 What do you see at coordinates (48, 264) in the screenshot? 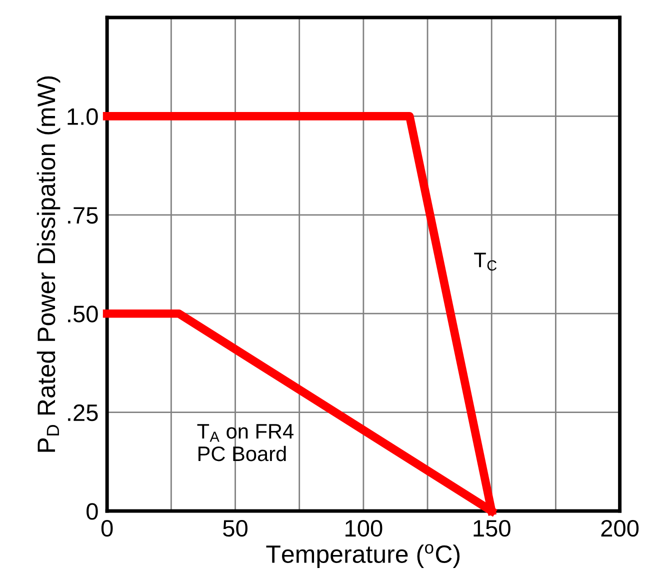
I see `y-axis-title: P$_{D}$ Rated Power Dissipation (mW)` at bounding box center [48, 264].